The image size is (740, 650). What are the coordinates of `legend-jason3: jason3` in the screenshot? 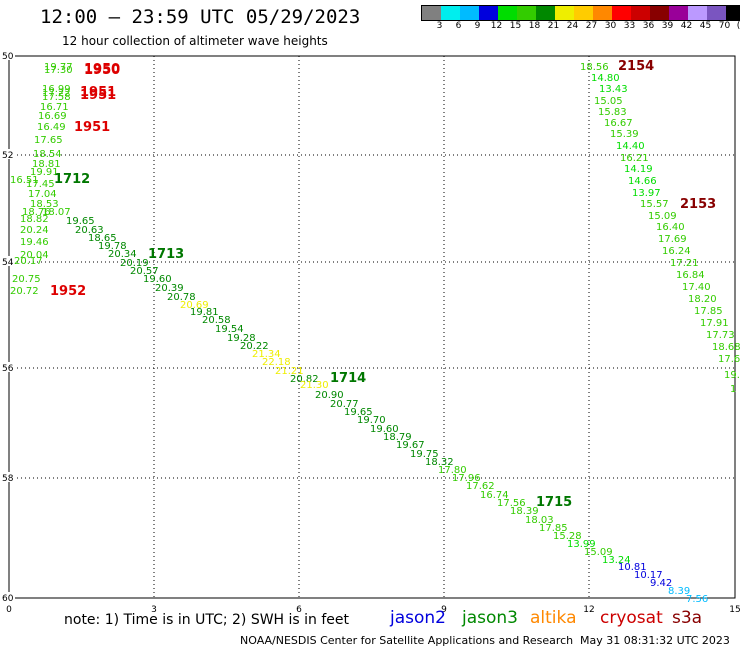 It's located at (490, 618).